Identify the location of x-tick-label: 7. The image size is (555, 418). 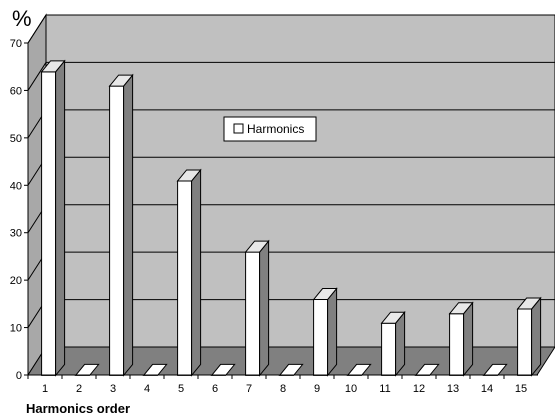
(249, 389).